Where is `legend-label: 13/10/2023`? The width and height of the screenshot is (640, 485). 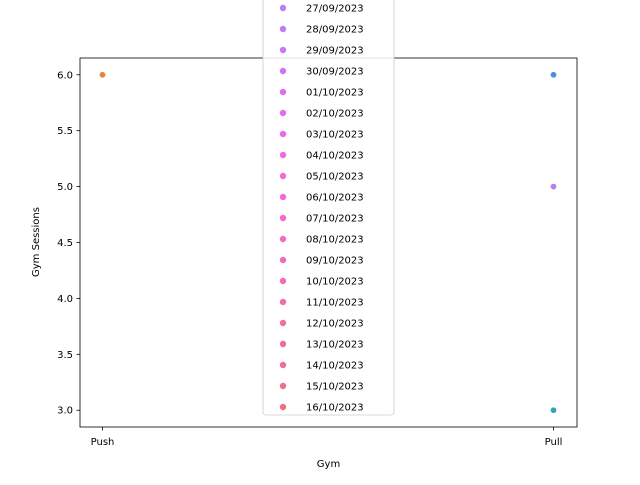 legend-label: 13/10/2023 is located at coordinates (335, 345).